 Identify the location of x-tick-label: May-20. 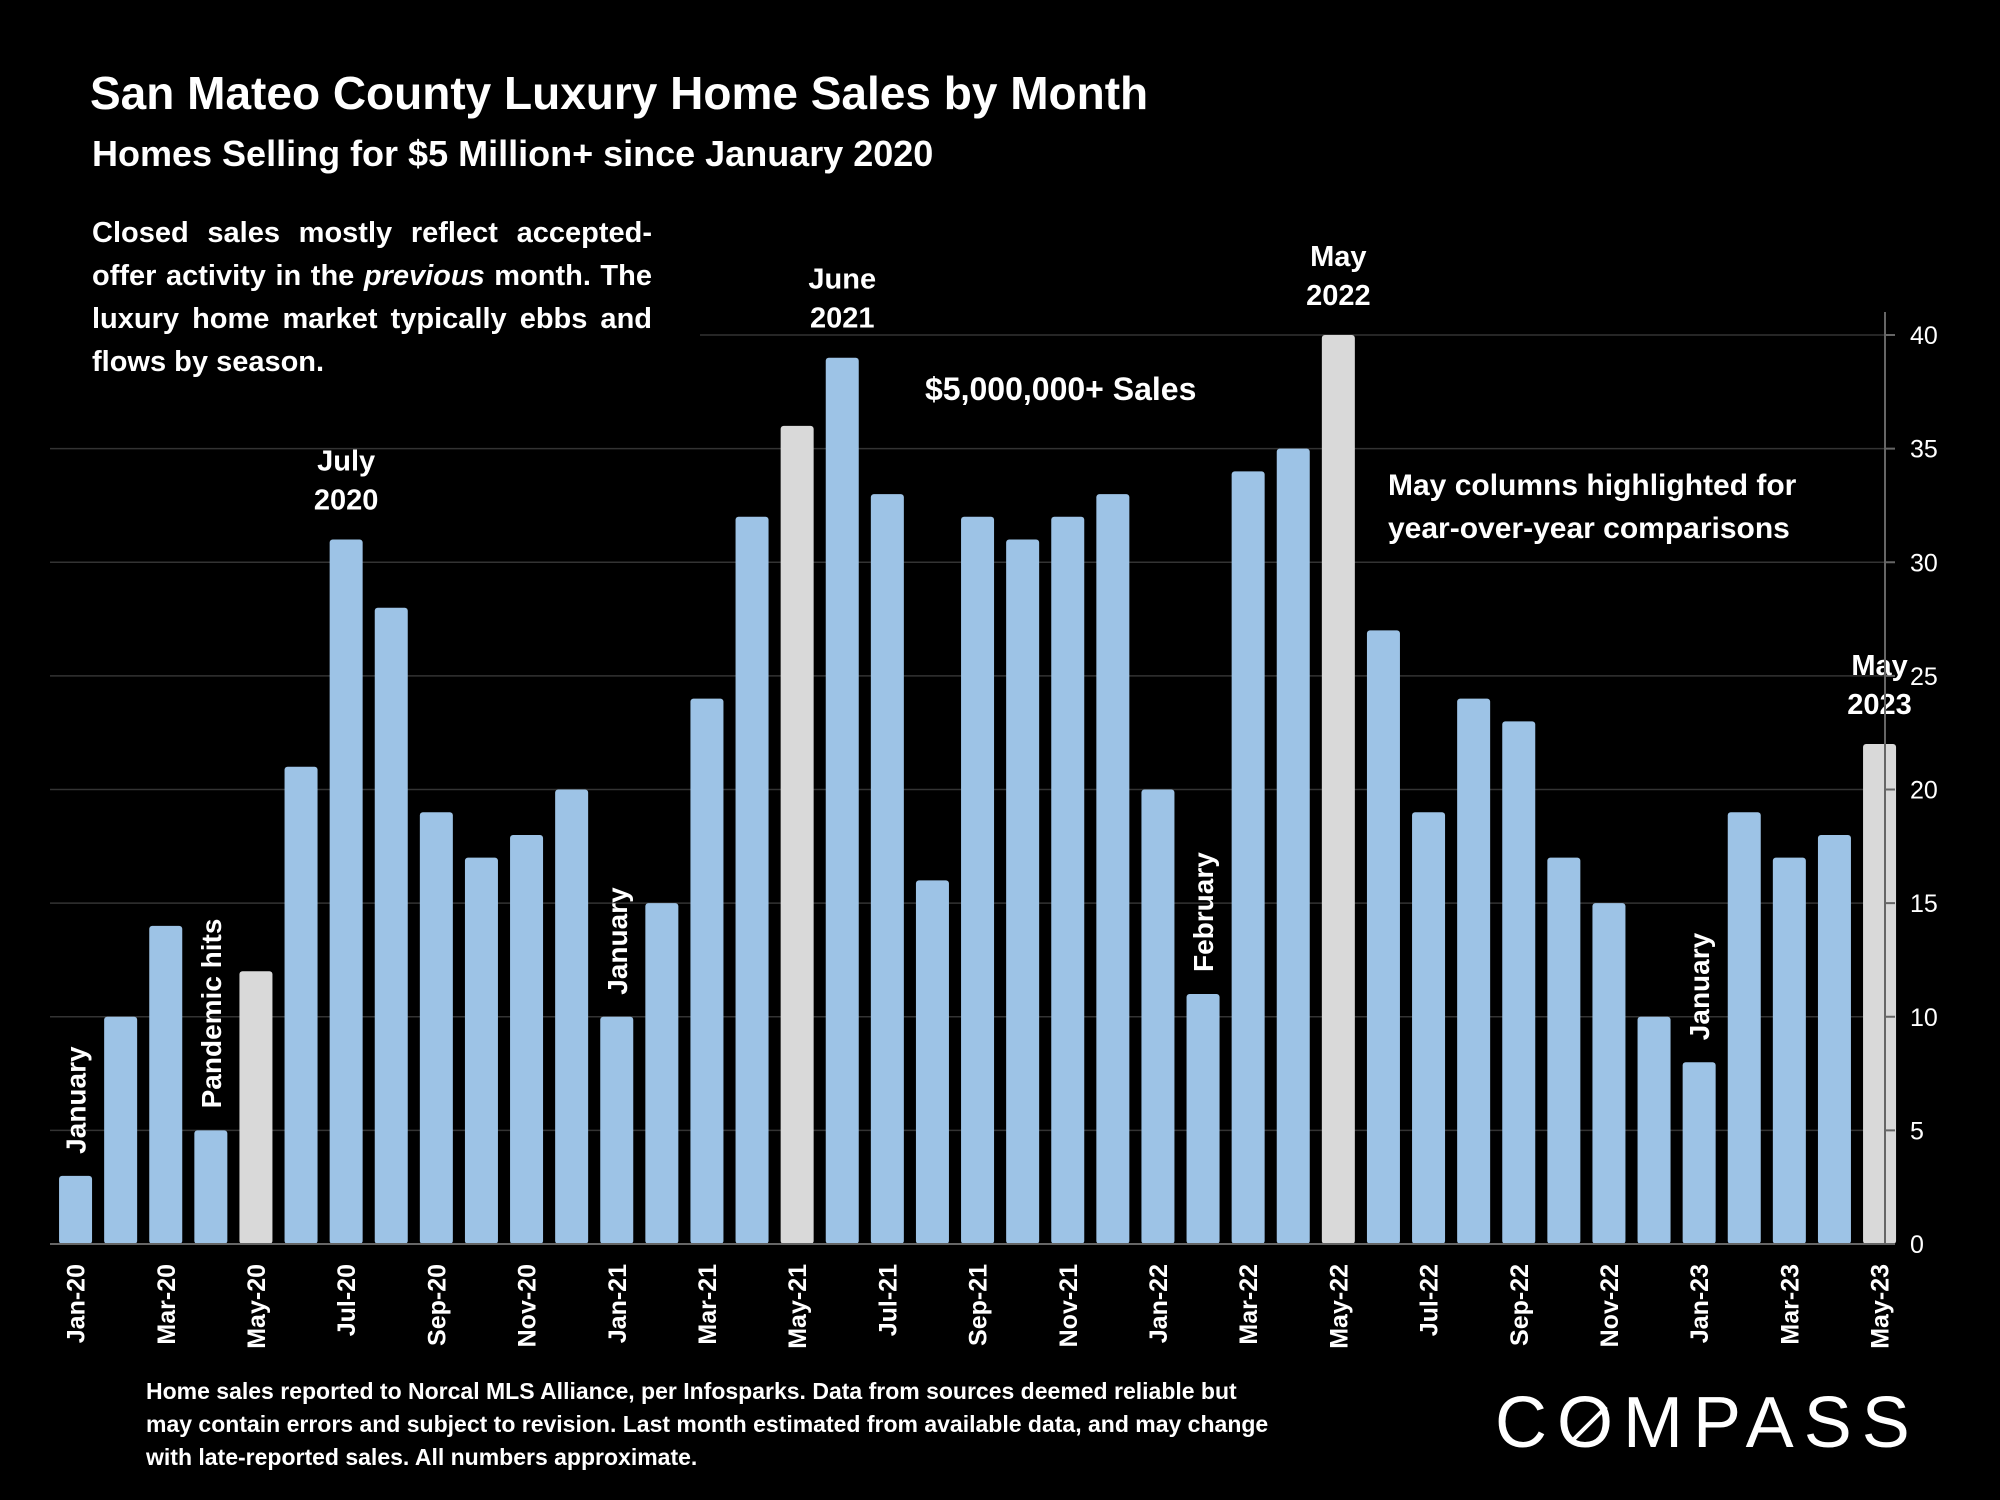
(257, 1306).